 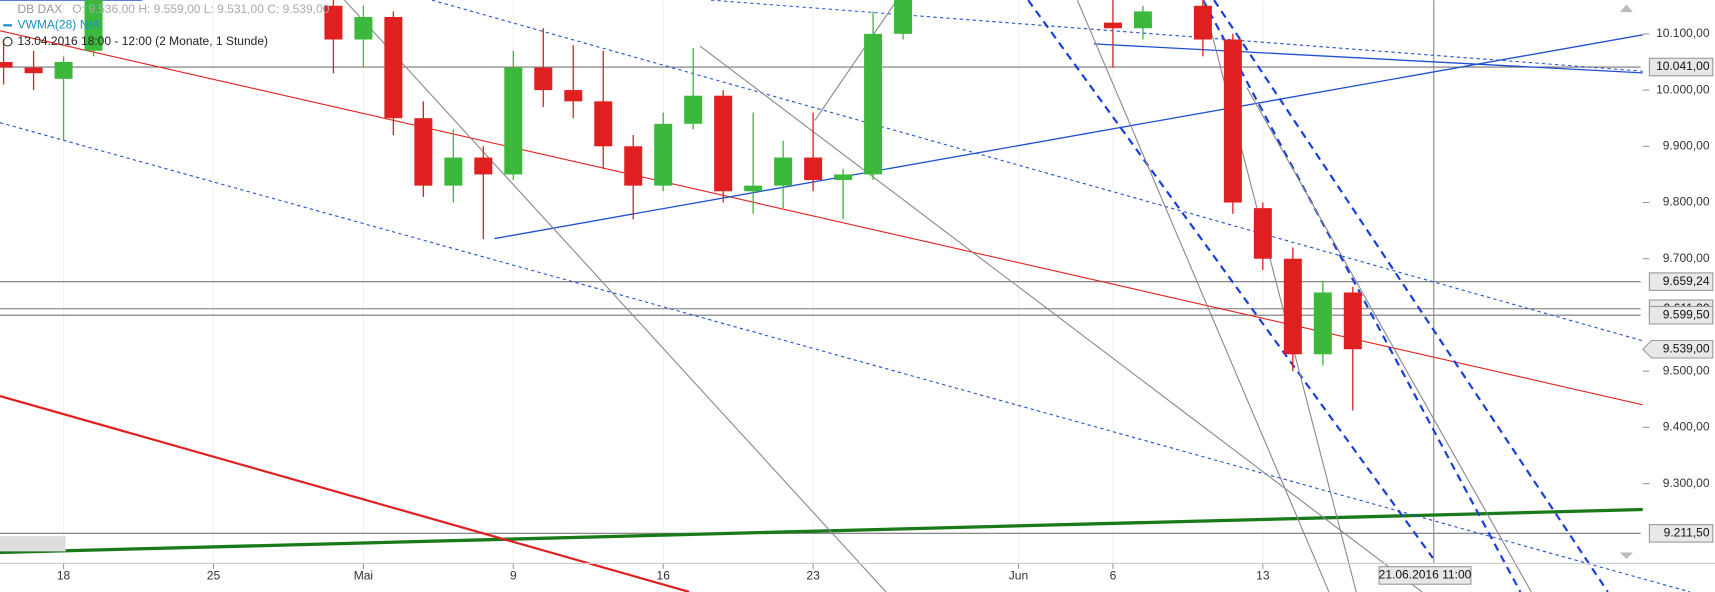 I want to click on x-tick-label: 16, so click(x=664, y=576).